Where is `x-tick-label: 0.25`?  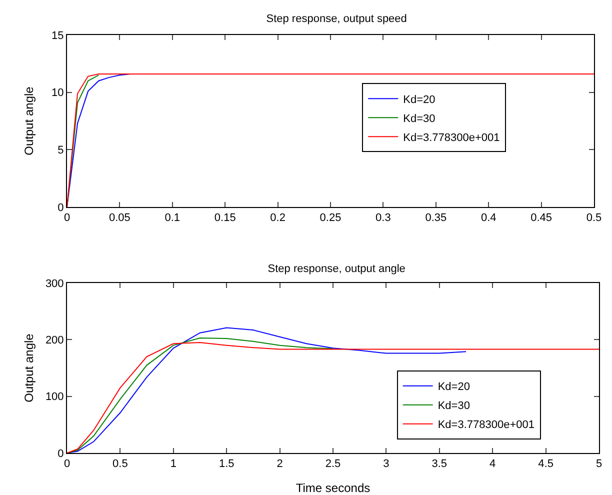 x-tick-label: 0.25 is located at coordinates (331, 218).